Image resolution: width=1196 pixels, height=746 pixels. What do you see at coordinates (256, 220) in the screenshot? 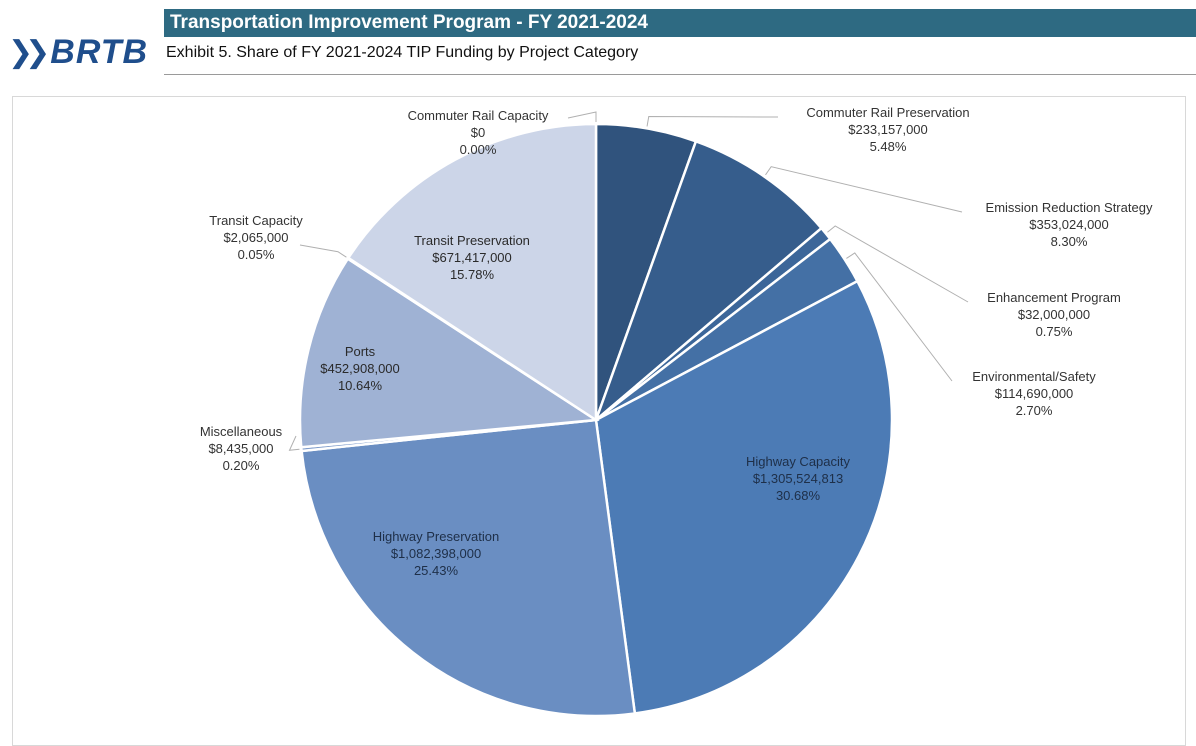
I see `slice-label-name-transit-capacity: Transit Capacity` at bounding box center [256, 220].